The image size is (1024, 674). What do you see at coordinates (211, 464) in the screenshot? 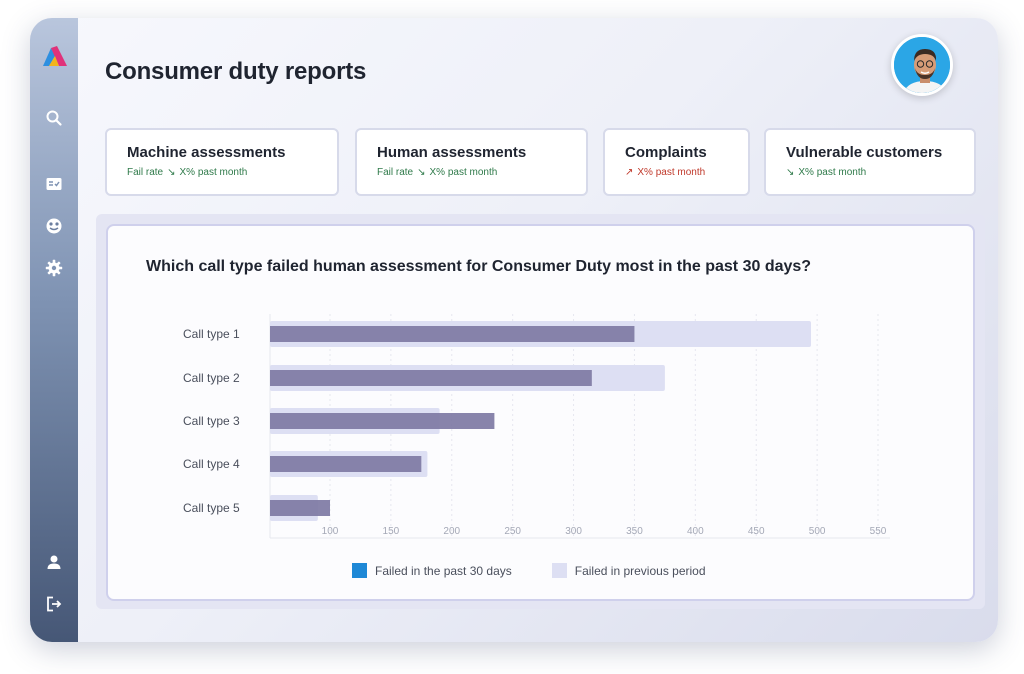
I see `category-label: Call type 4` at bounding box center [211, 464].